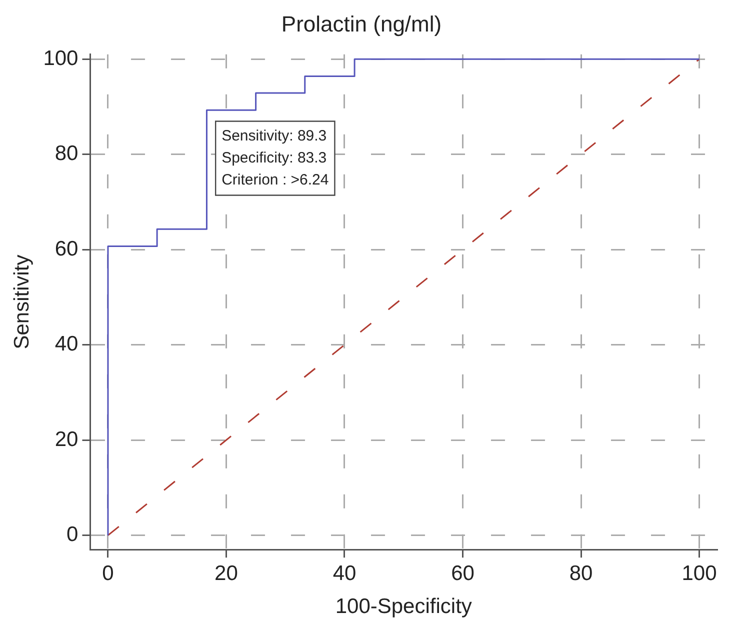 This screenshot has height=626, width=729. What do you see at coordinates (581, 573) in the screenshot?
I see `x-tick-label: 80` at bounding box center [581, 573].